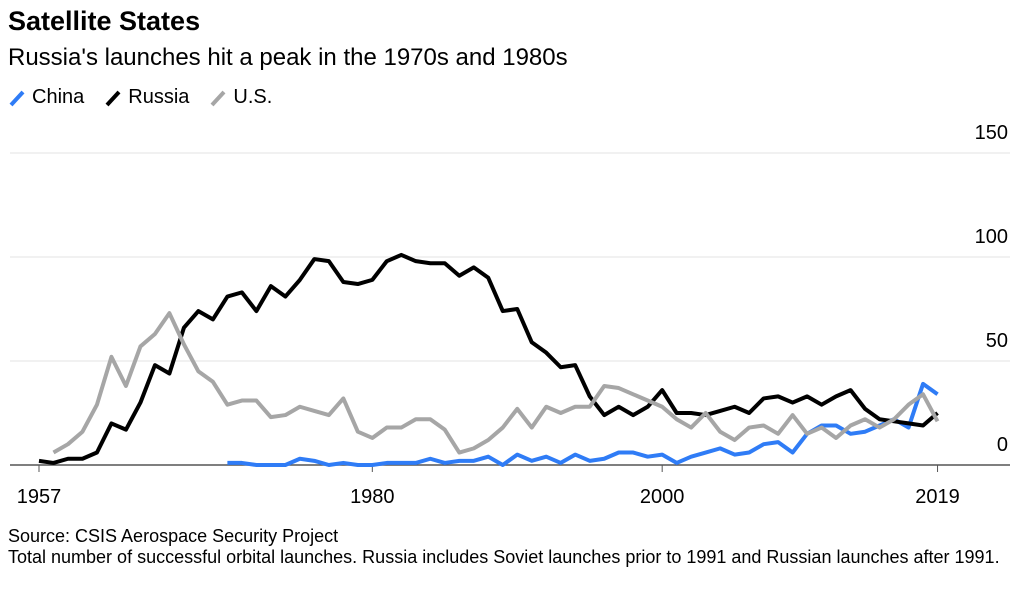  I want to click on x-tick-label: 2000, so click(662, 497).